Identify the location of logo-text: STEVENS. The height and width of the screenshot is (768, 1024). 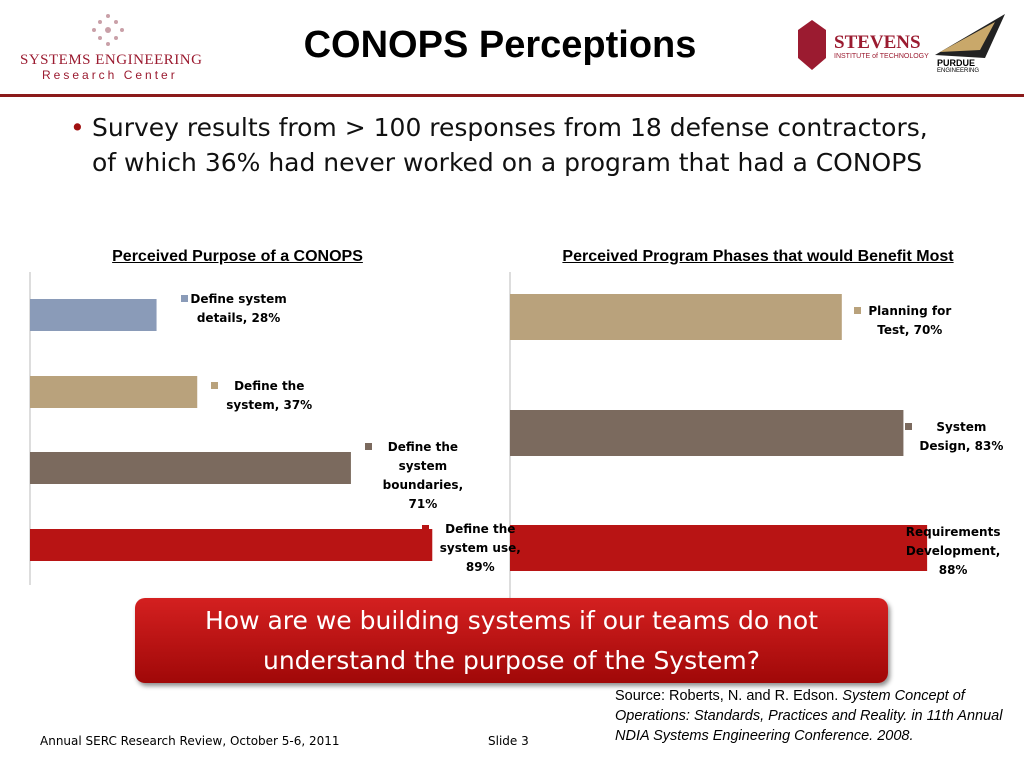
(877, 42).